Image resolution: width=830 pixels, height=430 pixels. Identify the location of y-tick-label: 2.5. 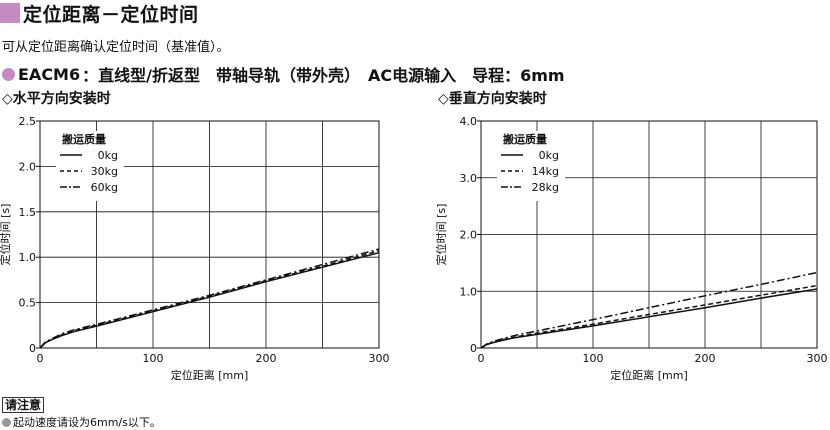
(28, 121).